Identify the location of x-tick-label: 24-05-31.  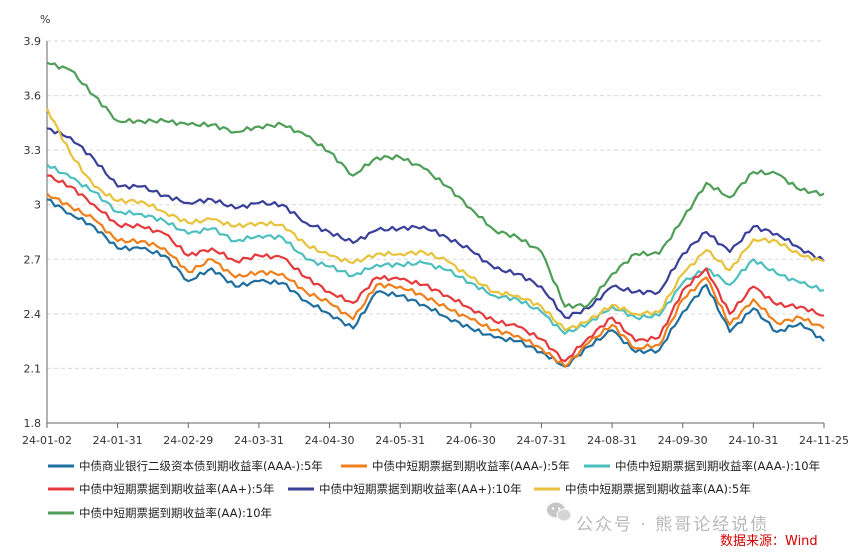
(400, 440).